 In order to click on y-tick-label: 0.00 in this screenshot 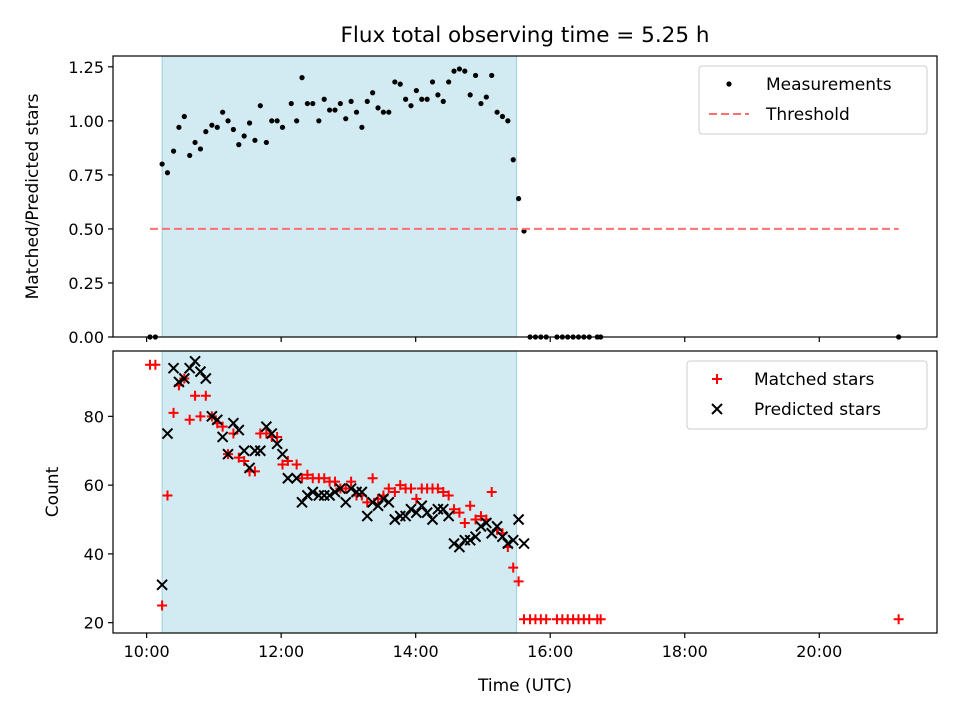, I will do `click(86, 337)`.